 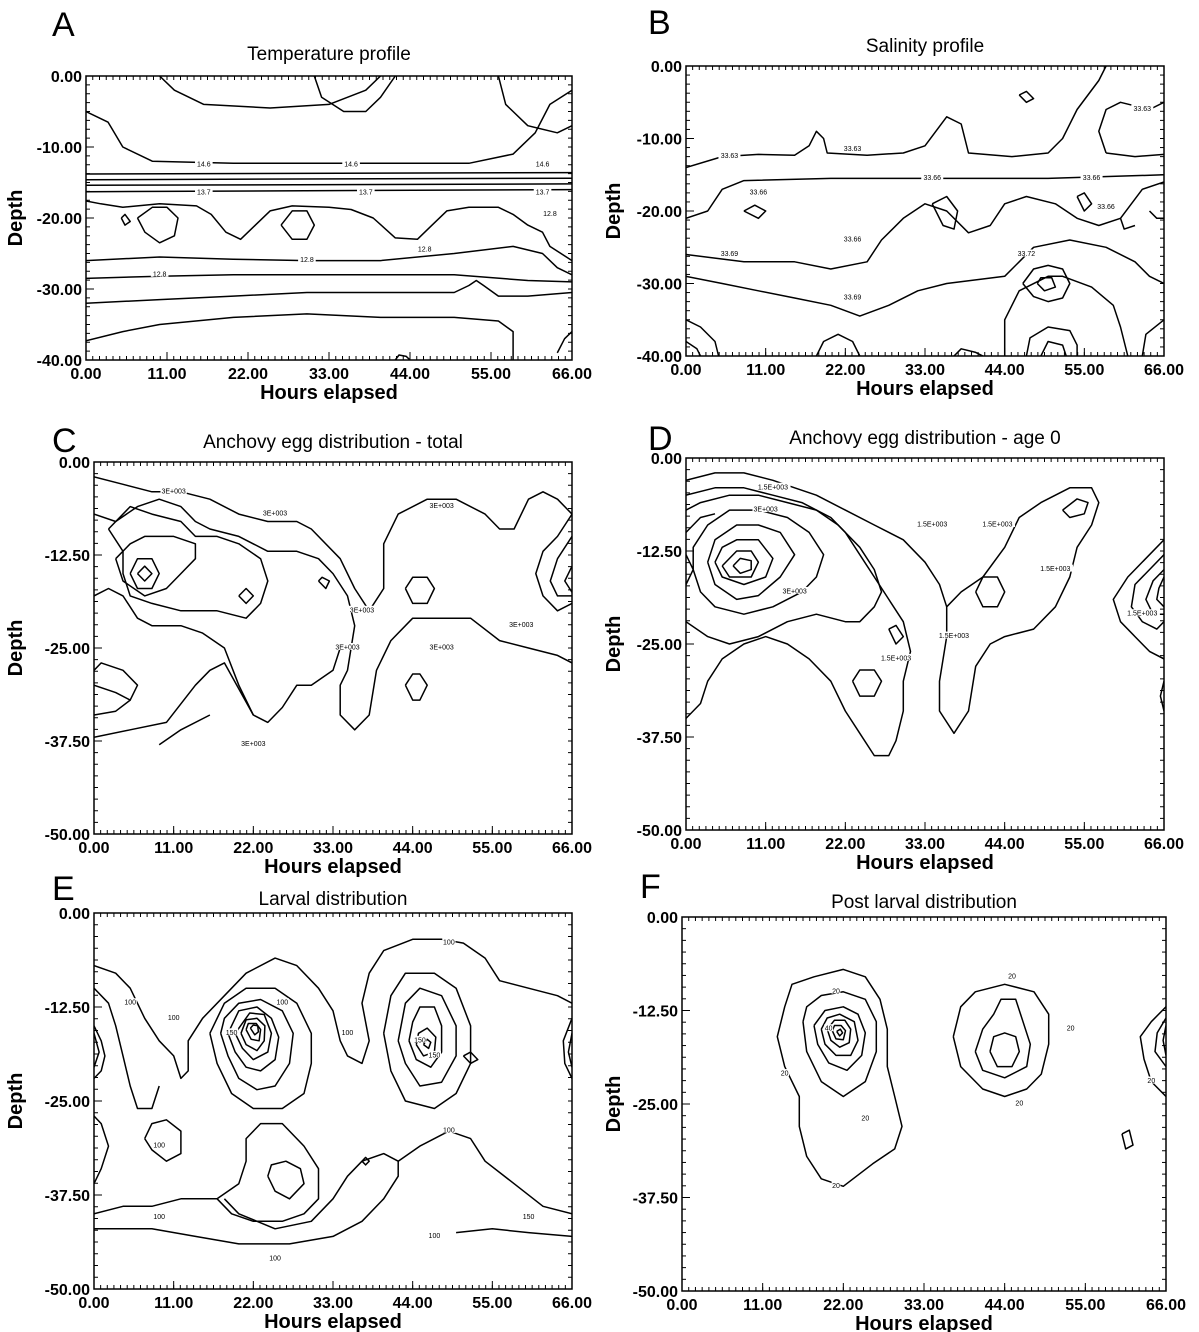 I want to click on panel-d-x-tick-label: 33.00, so click(x=925, y=844).